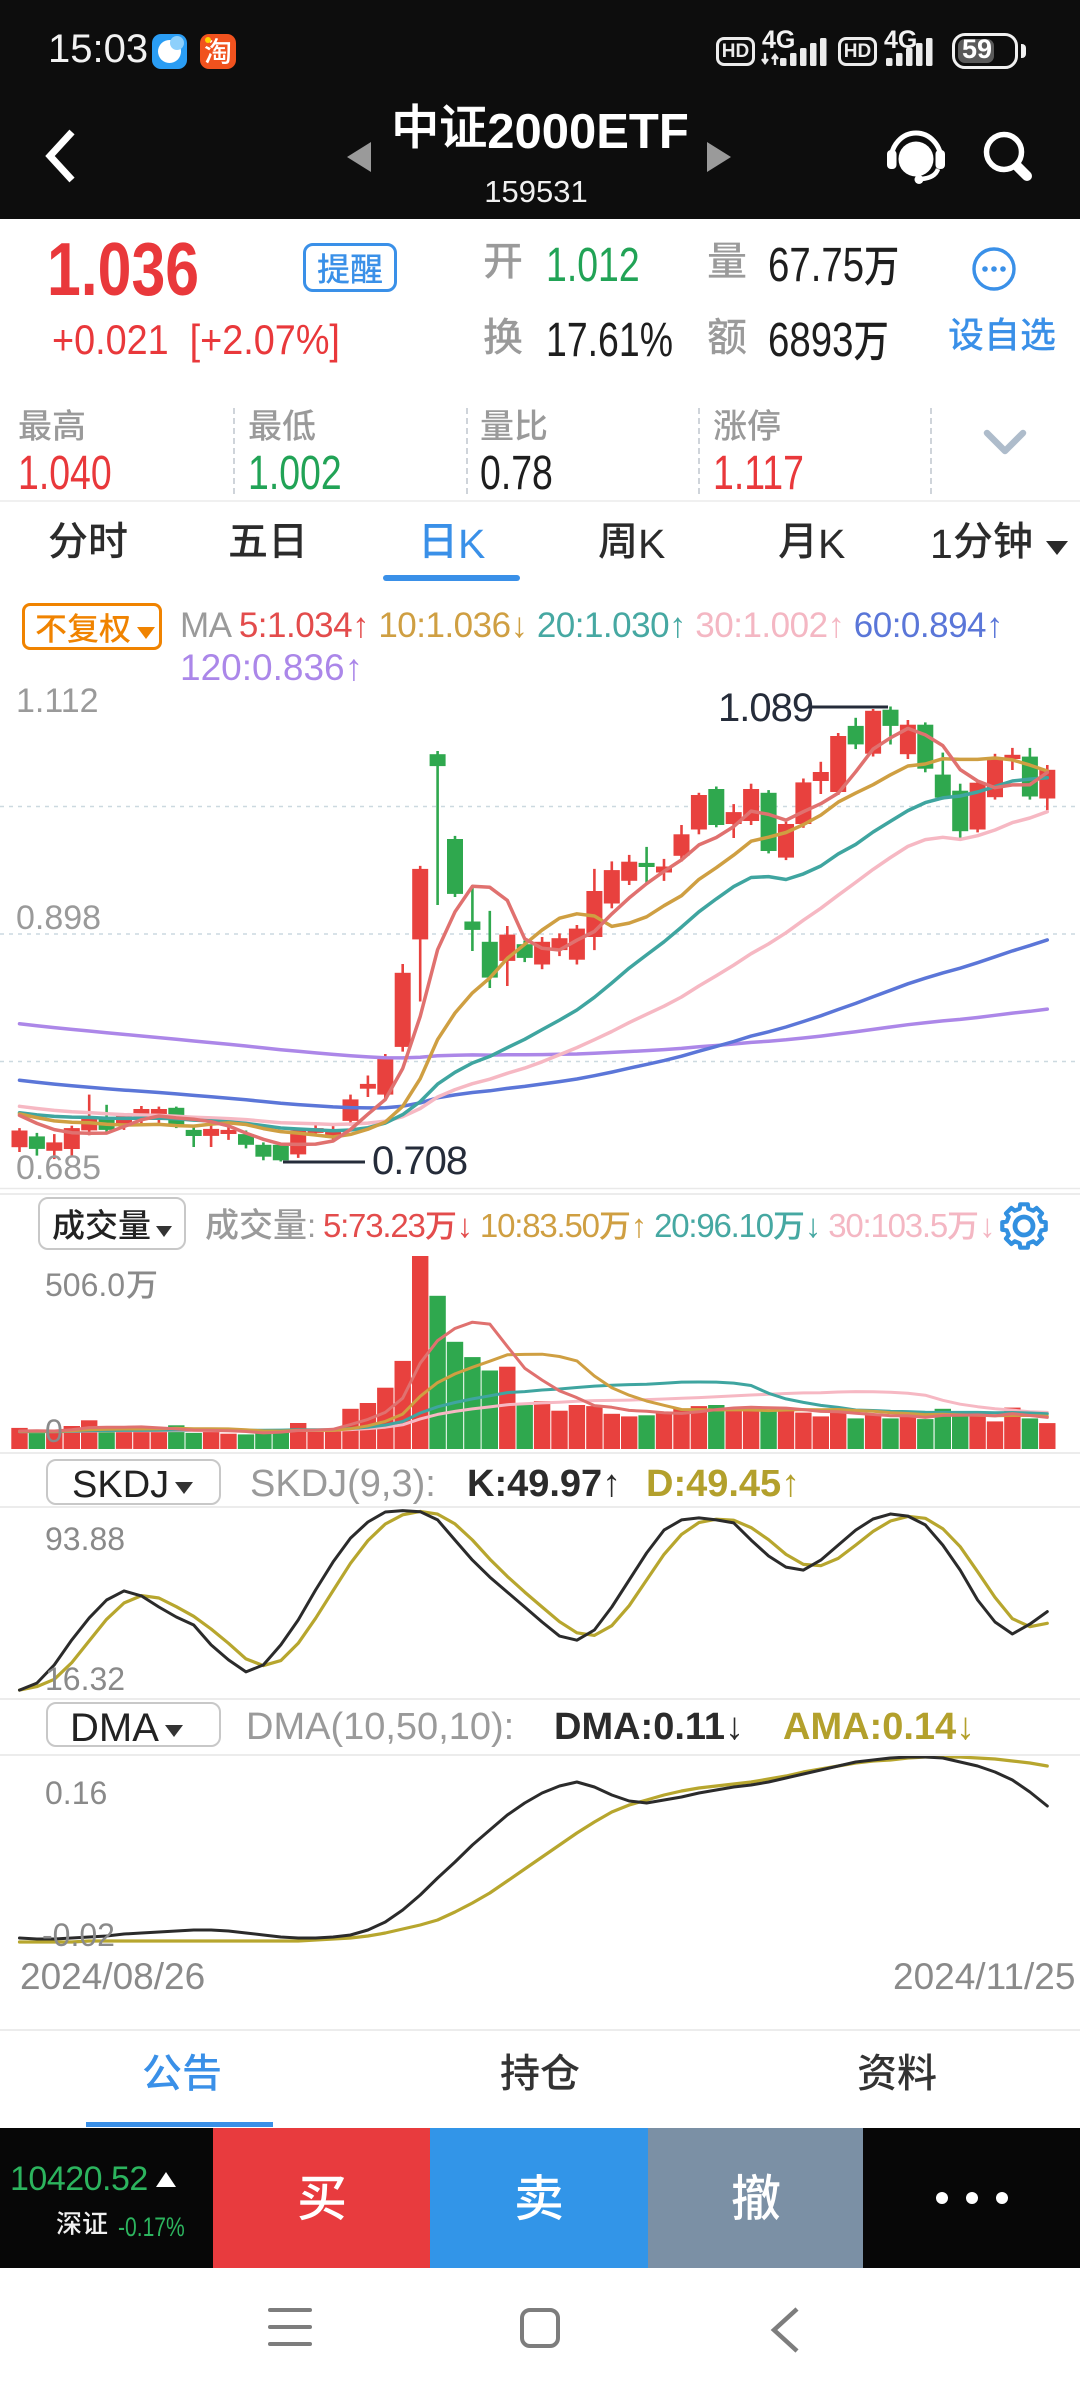 The image size is (1080, 2400). What do you see at coordinates (85, 1679) in the screenshot?
I see `svg-text: 16.32` at bounding box center [85, 1679].